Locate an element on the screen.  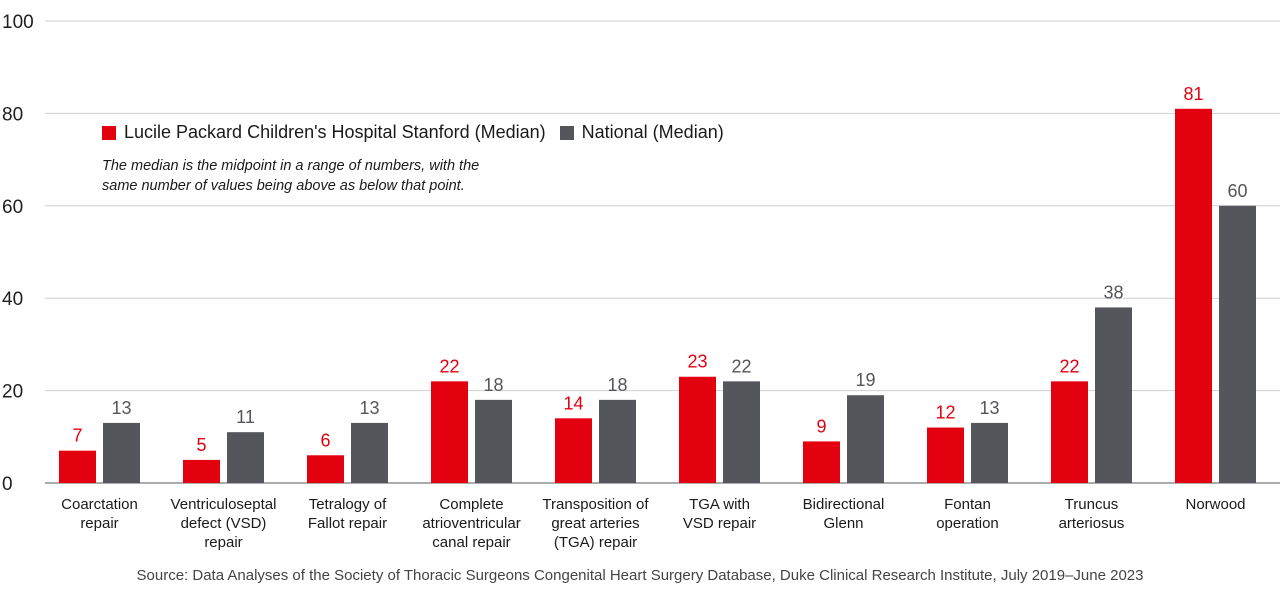
legend-item-national: National (Median) is located at coordinates (641, 132).